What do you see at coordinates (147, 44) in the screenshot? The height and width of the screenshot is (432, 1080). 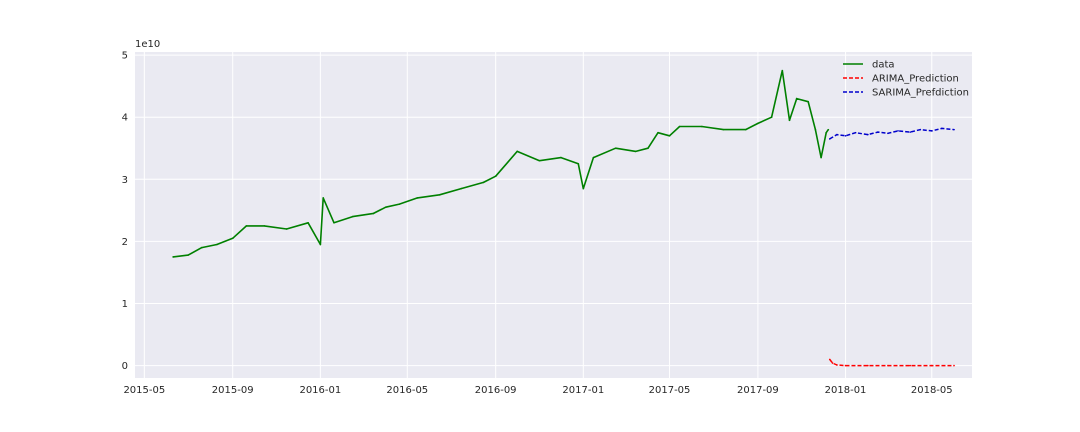 I see `y-scale-label: 1e10` at bounding box center [147, 44].